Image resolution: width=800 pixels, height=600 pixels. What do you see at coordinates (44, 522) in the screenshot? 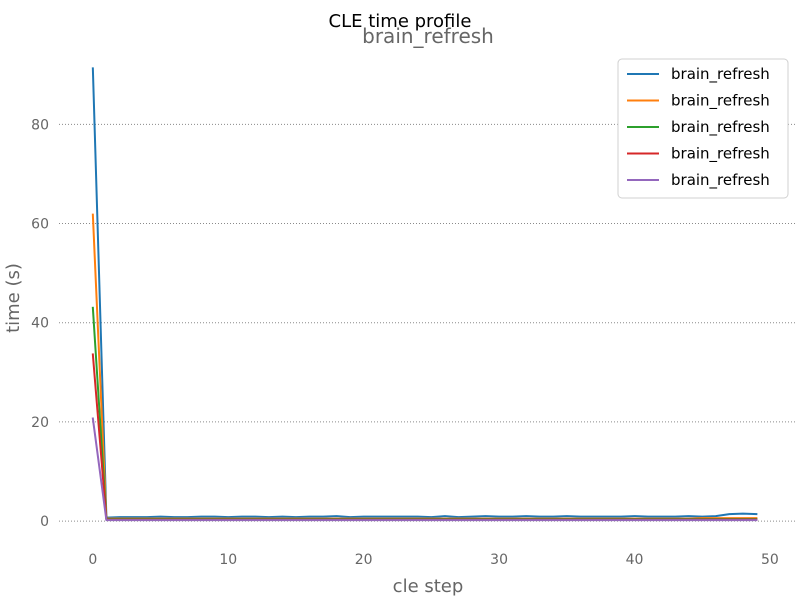
I see `y-tick-label: 0` at bounding box center [44, 522].